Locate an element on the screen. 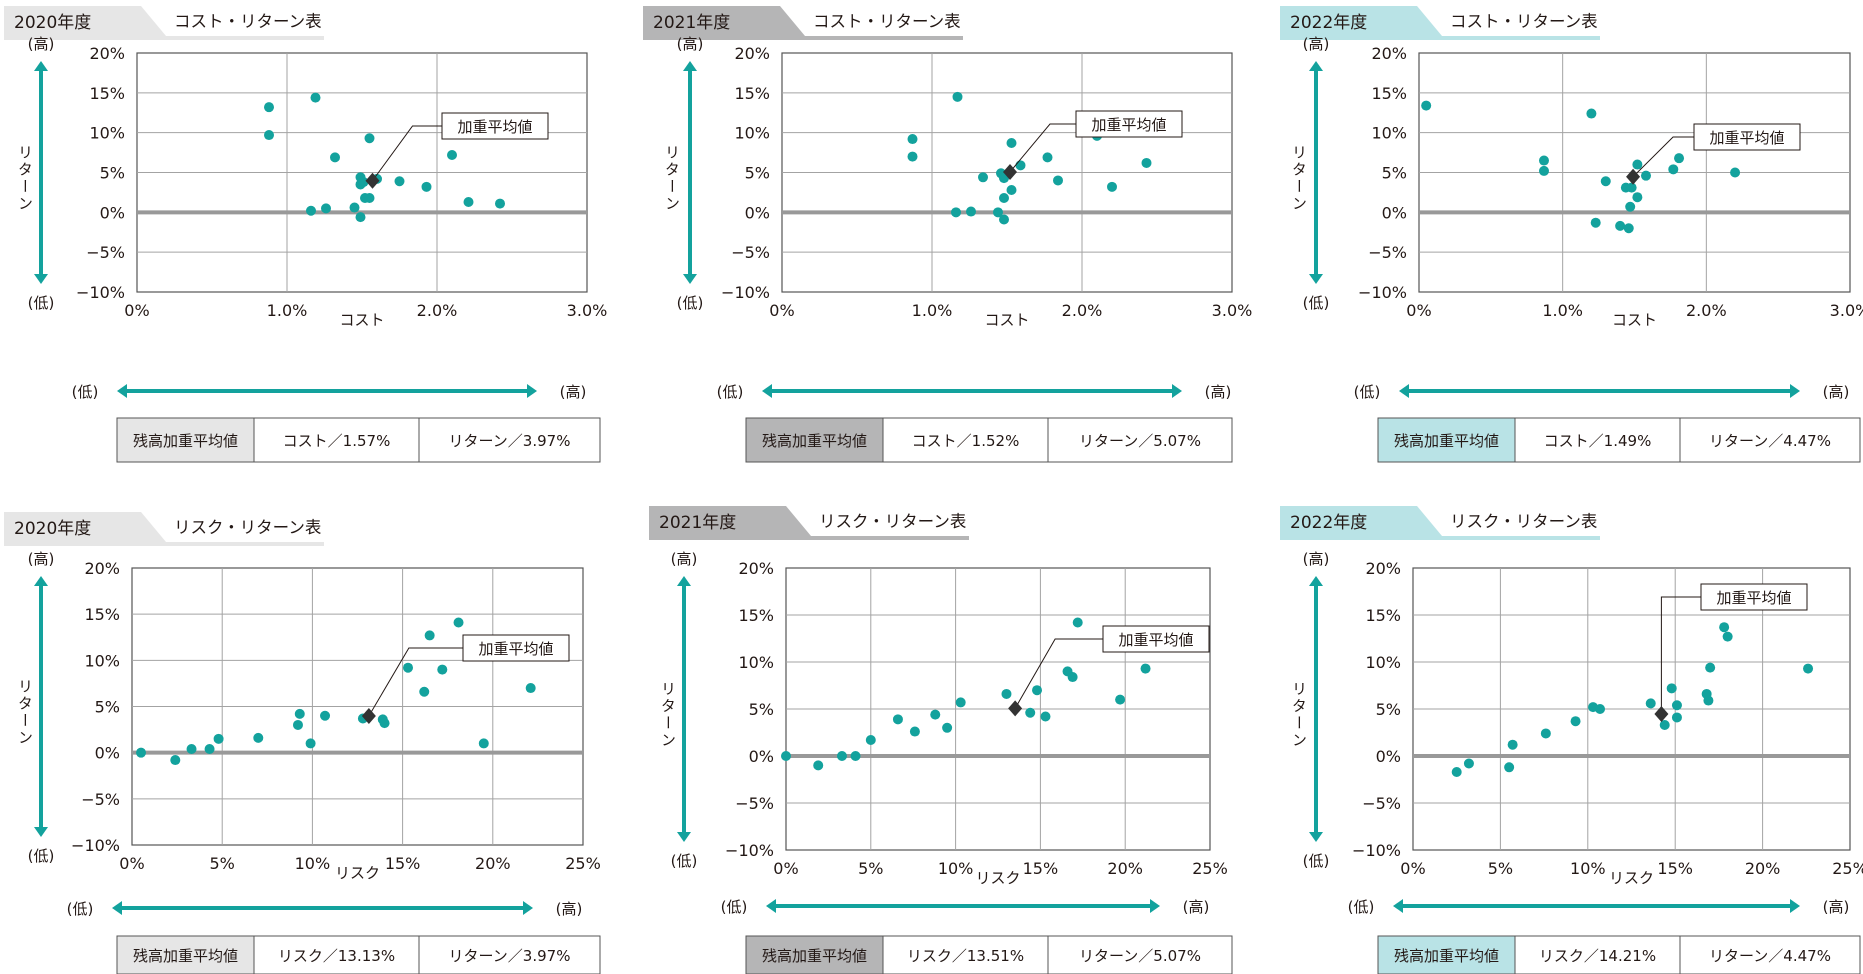  x-tick-label: 25% is located at coordinates (1847, 868).